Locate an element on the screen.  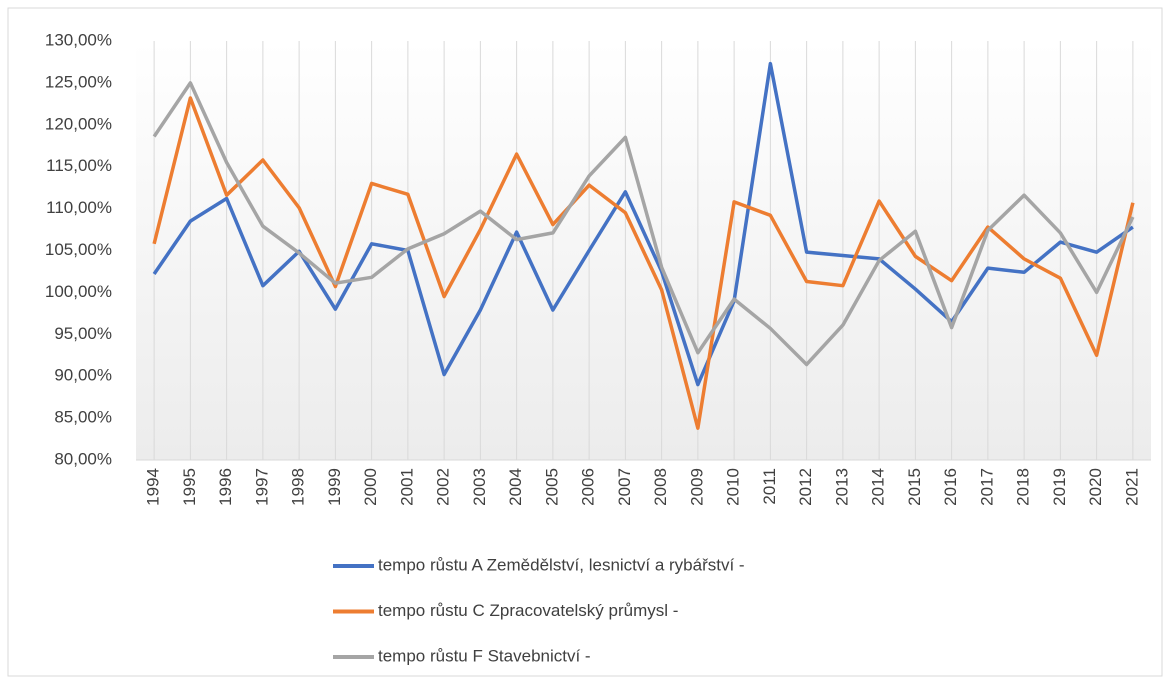
x-tick-label: 2013 is located at coordinates (841, 487).